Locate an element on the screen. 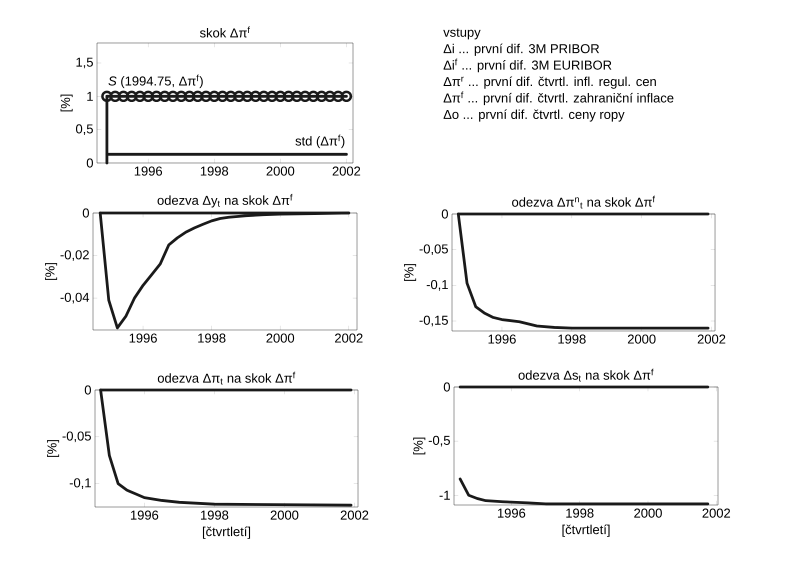 The height and width of the screenshot is (581, 795). chart-title: skok Δπ$^{f}$ is located at coordinates (225, 32).